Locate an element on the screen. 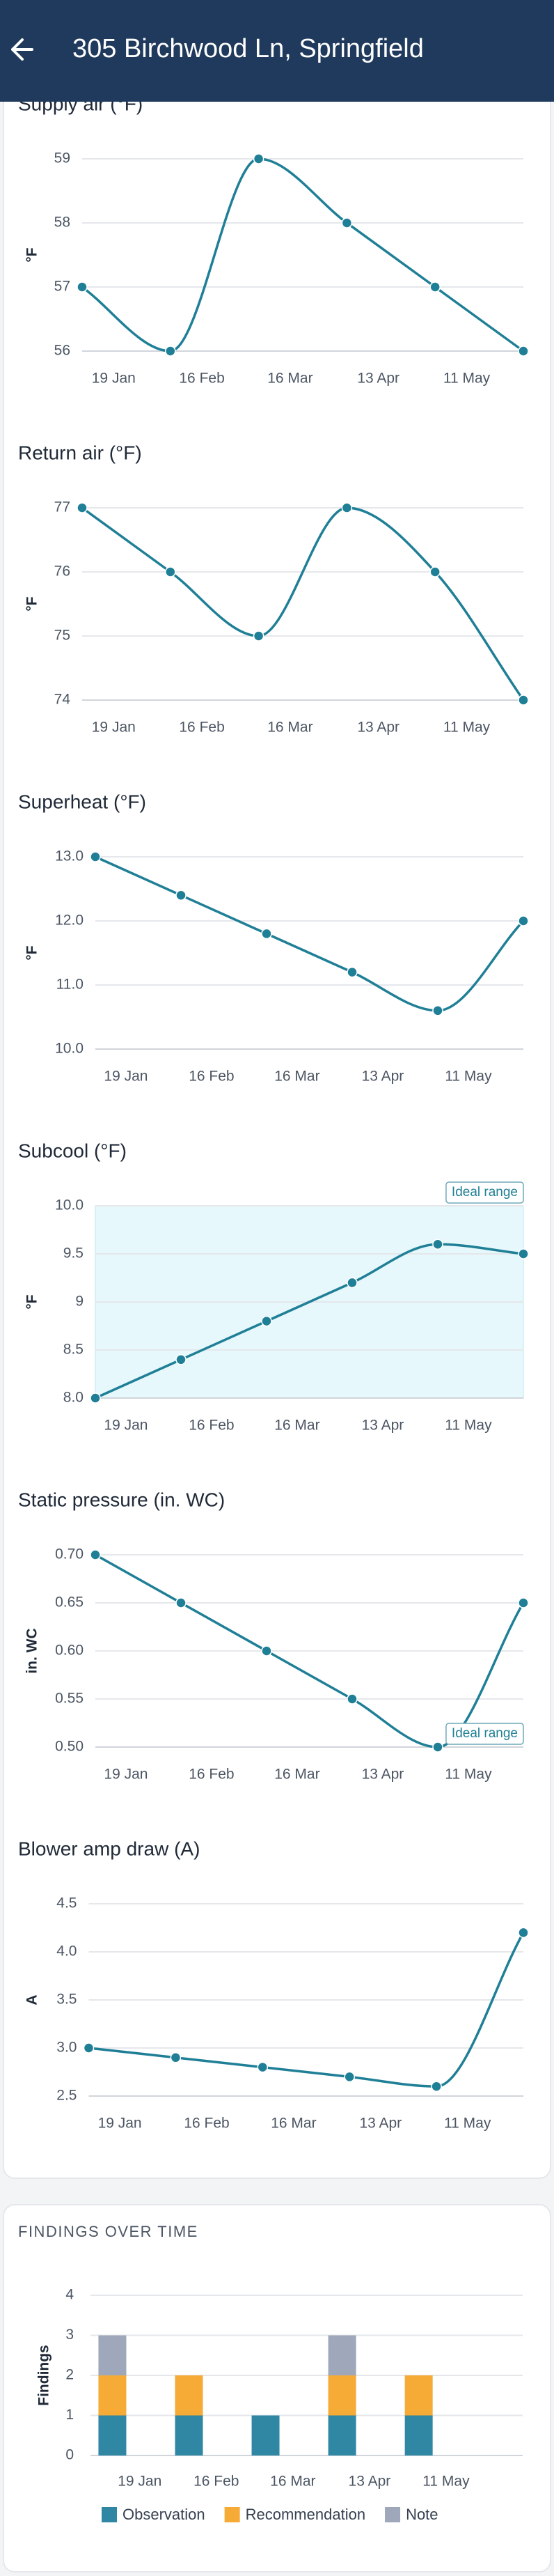  chart-title: Return air (°F) is located at coordinates (80, 452).